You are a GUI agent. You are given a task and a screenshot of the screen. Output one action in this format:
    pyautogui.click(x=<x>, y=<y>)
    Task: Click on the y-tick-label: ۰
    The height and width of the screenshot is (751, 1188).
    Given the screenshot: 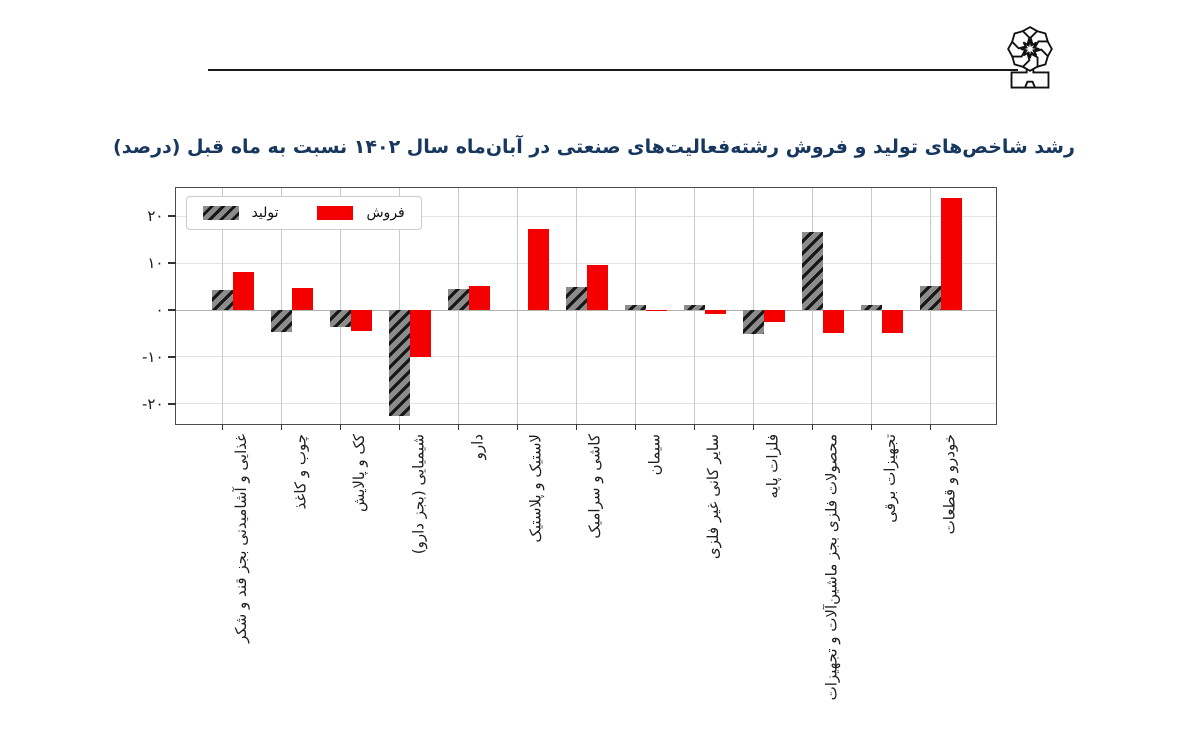 What is the action you would take?
    pyautogui.click(x=159, y=310)
    